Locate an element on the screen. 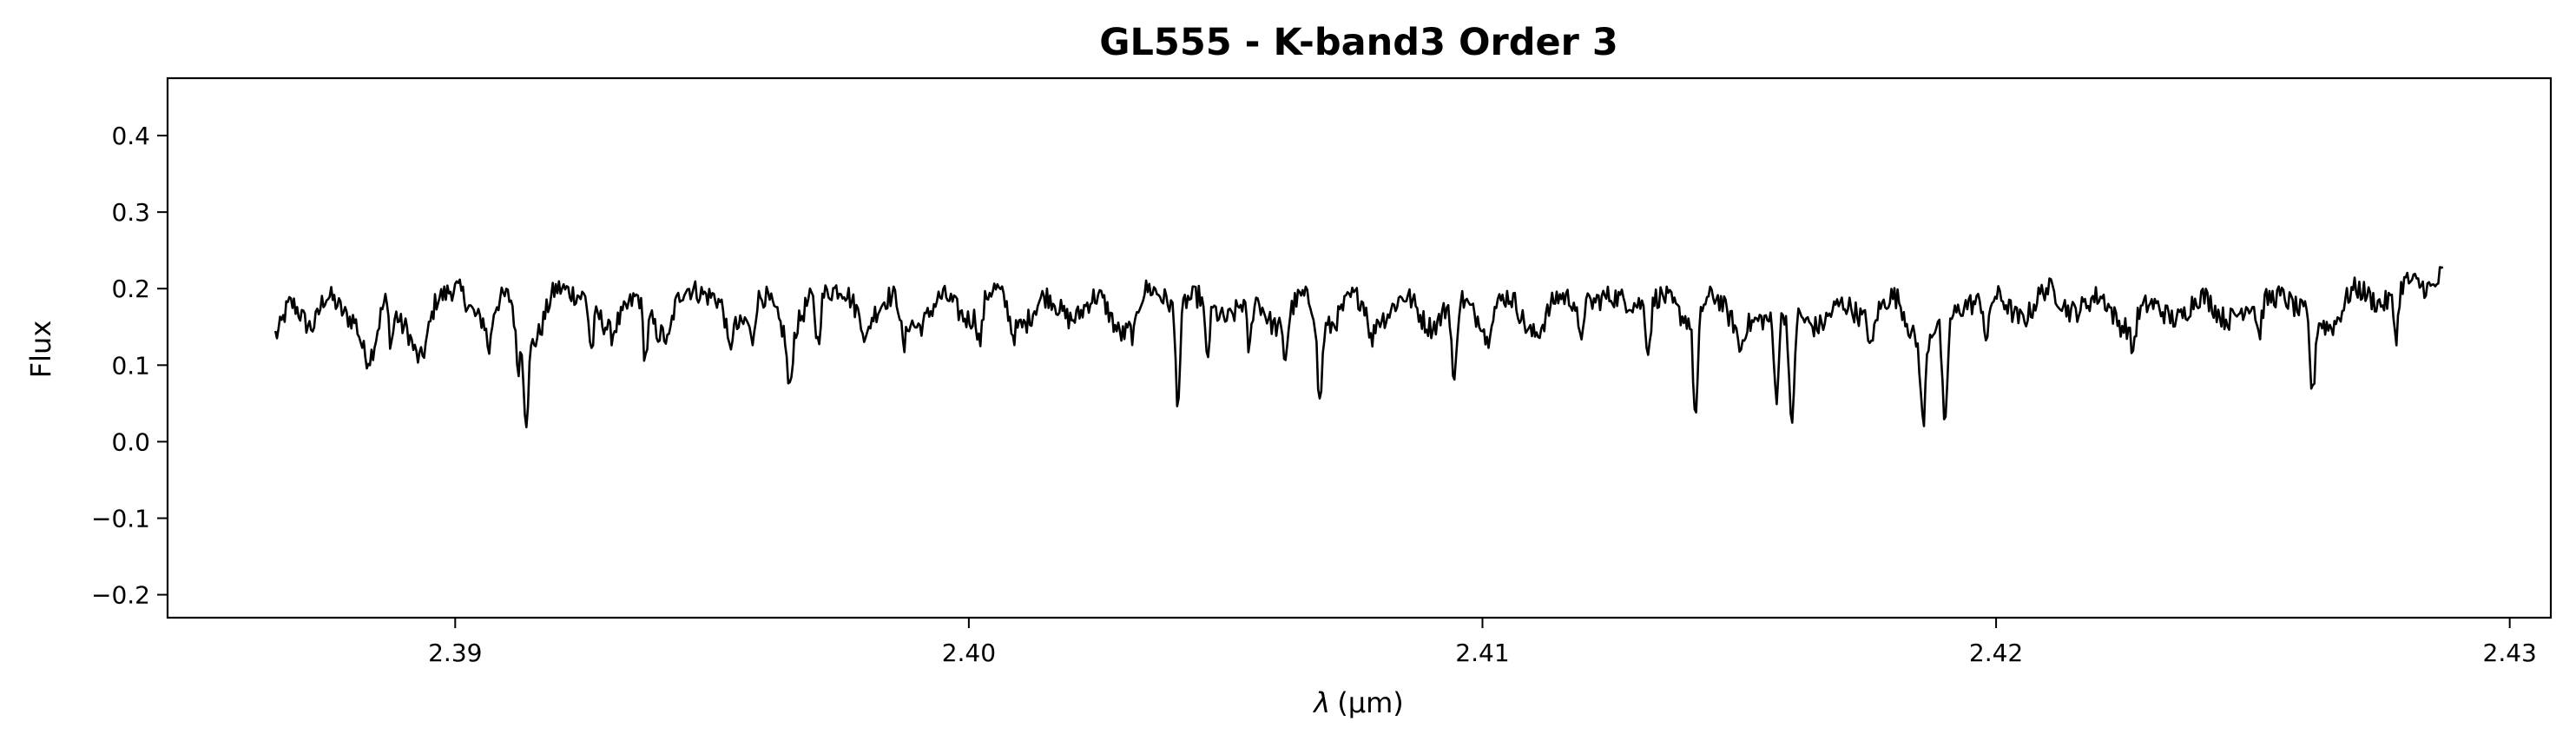 The height and width of the screenshot is (748, 2576). y-axis-ticks: −0.2 −0.1 0.0 0.1 0.2 0.3 0.4 is located at coordinates (129, 366).